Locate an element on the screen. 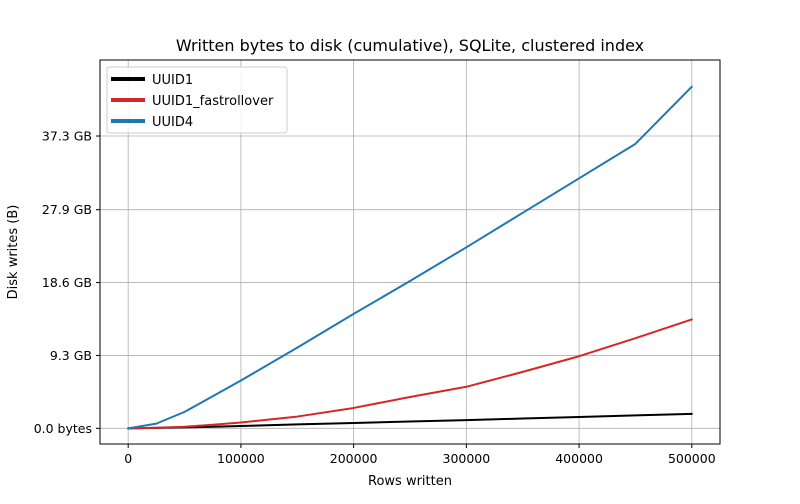  y-tick-label: 0.0 bytes is located at coordinates (63, 428).